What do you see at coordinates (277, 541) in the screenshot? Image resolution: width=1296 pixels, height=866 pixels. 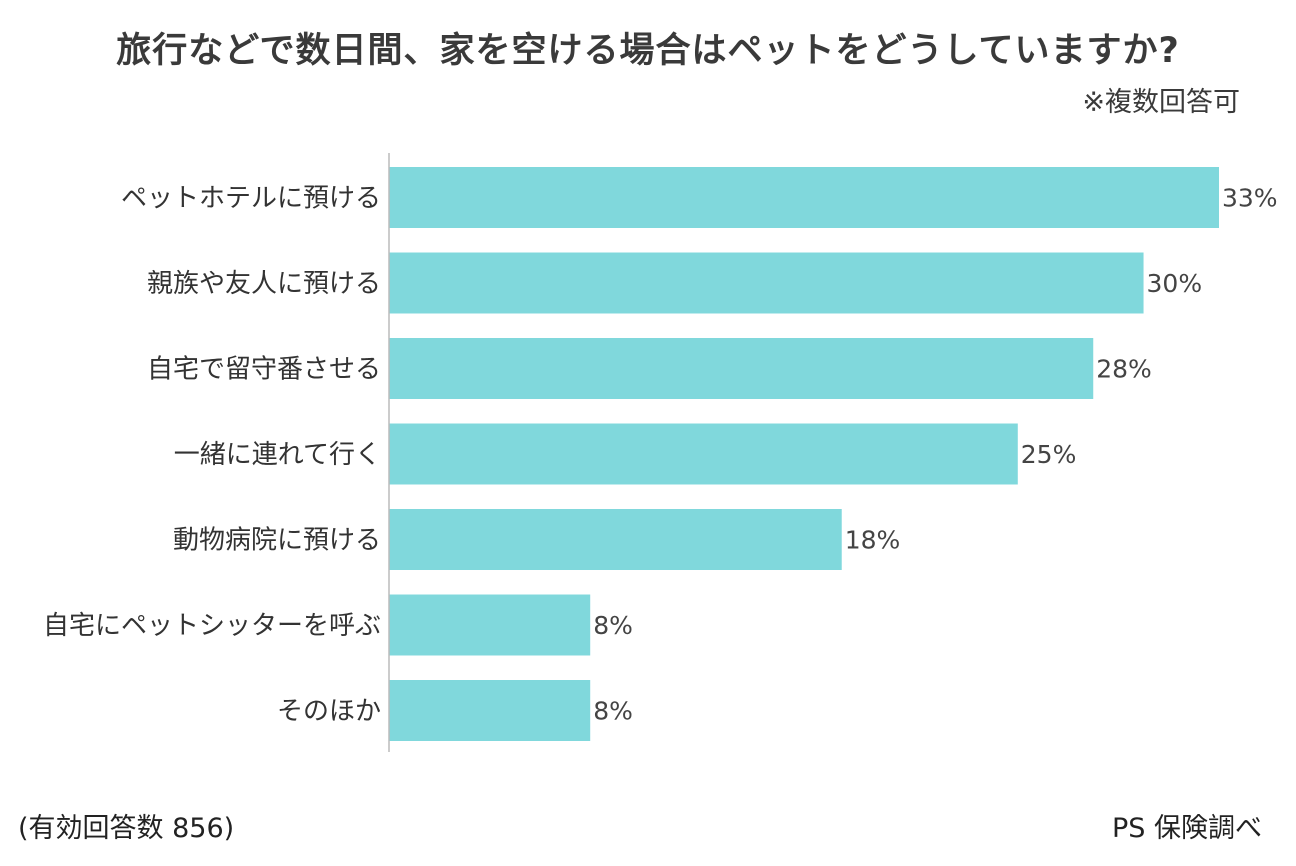 I see `category-label-5: 動物病院に預ける` at bounding box center [277, 541].